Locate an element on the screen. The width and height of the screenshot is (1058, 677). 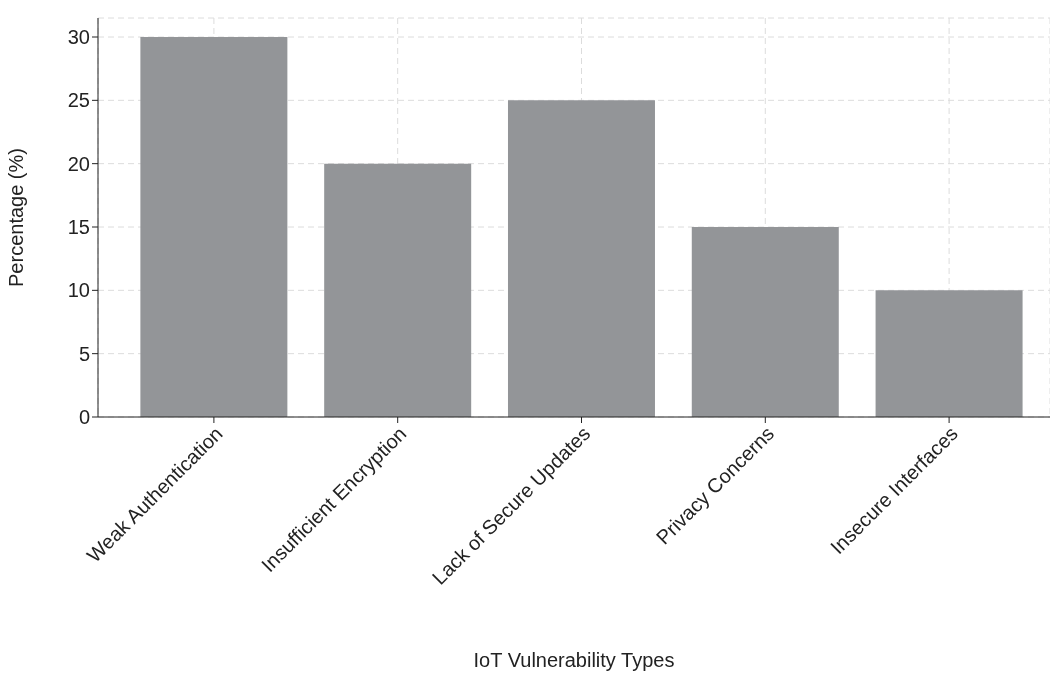
y-tick-label: 10 is located at coordinates (78, 290).